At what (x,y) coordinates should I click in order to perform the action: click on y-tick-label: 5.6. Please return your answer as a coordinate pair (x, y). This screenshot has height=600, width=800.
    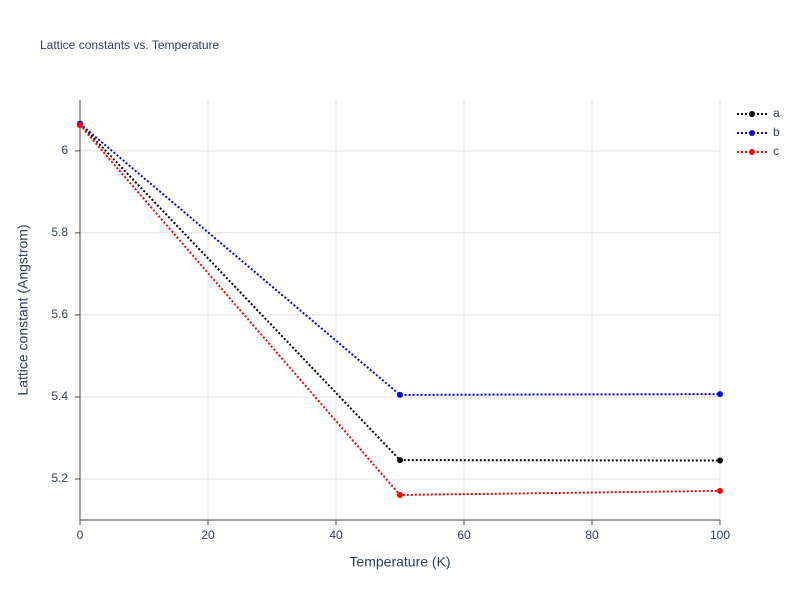
    Looking at the image, I should click on (59, 314).